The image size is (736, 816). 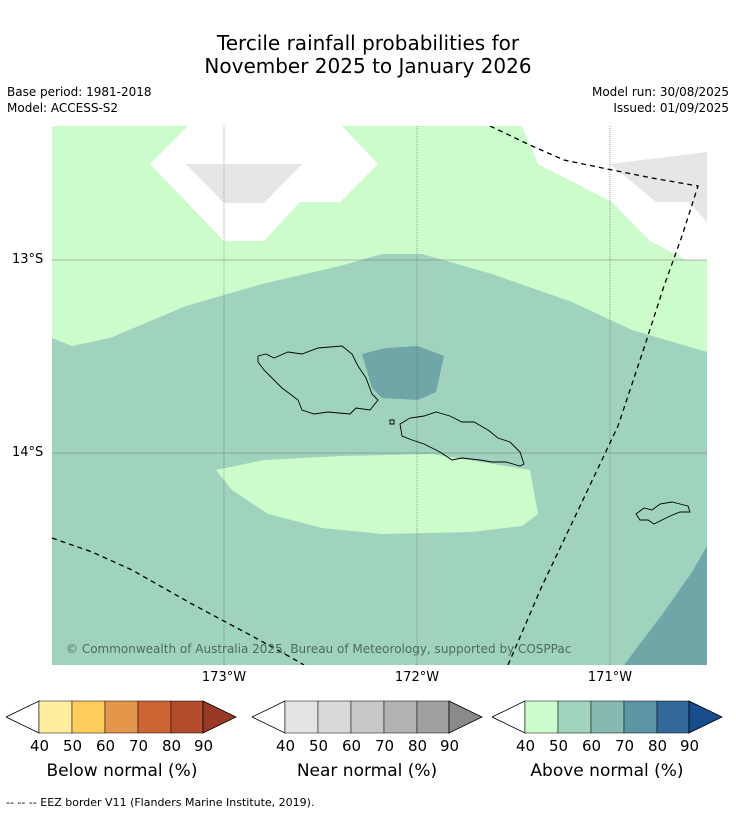 I want to click on colorbar-above: 40 50 60 70 80 90, so click(x=607, y=727).